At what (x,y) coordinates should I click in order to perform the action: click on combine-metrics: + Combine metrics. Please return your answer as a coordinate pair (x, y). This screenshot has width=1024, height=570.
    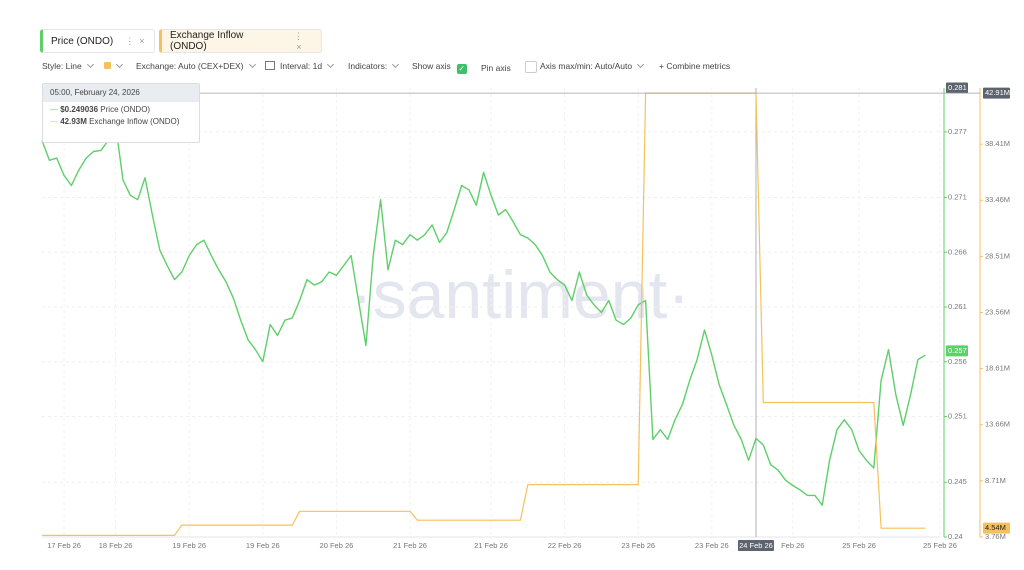
    Looking at the image, I should click on (694, 66).